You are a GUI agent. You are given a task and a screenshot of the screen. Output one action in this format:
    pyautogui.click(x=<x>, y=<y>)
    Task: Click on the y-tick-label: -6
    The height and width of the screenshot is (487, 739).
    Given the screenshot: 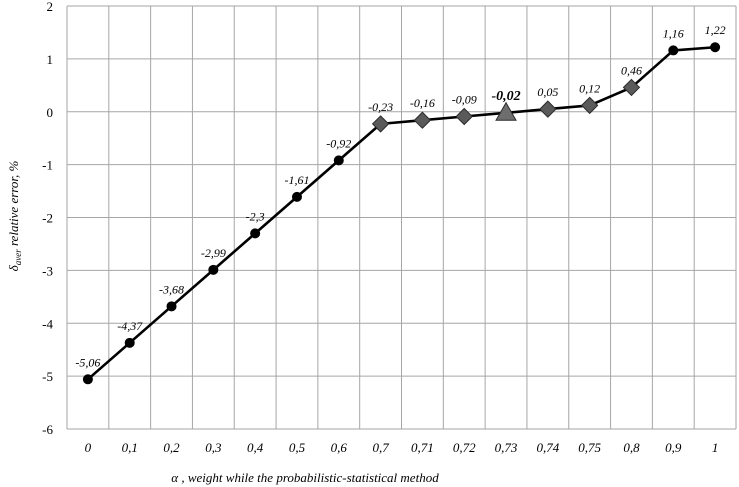 What is the action you would take?
    pyautogui.click(x=47, y=429)
    